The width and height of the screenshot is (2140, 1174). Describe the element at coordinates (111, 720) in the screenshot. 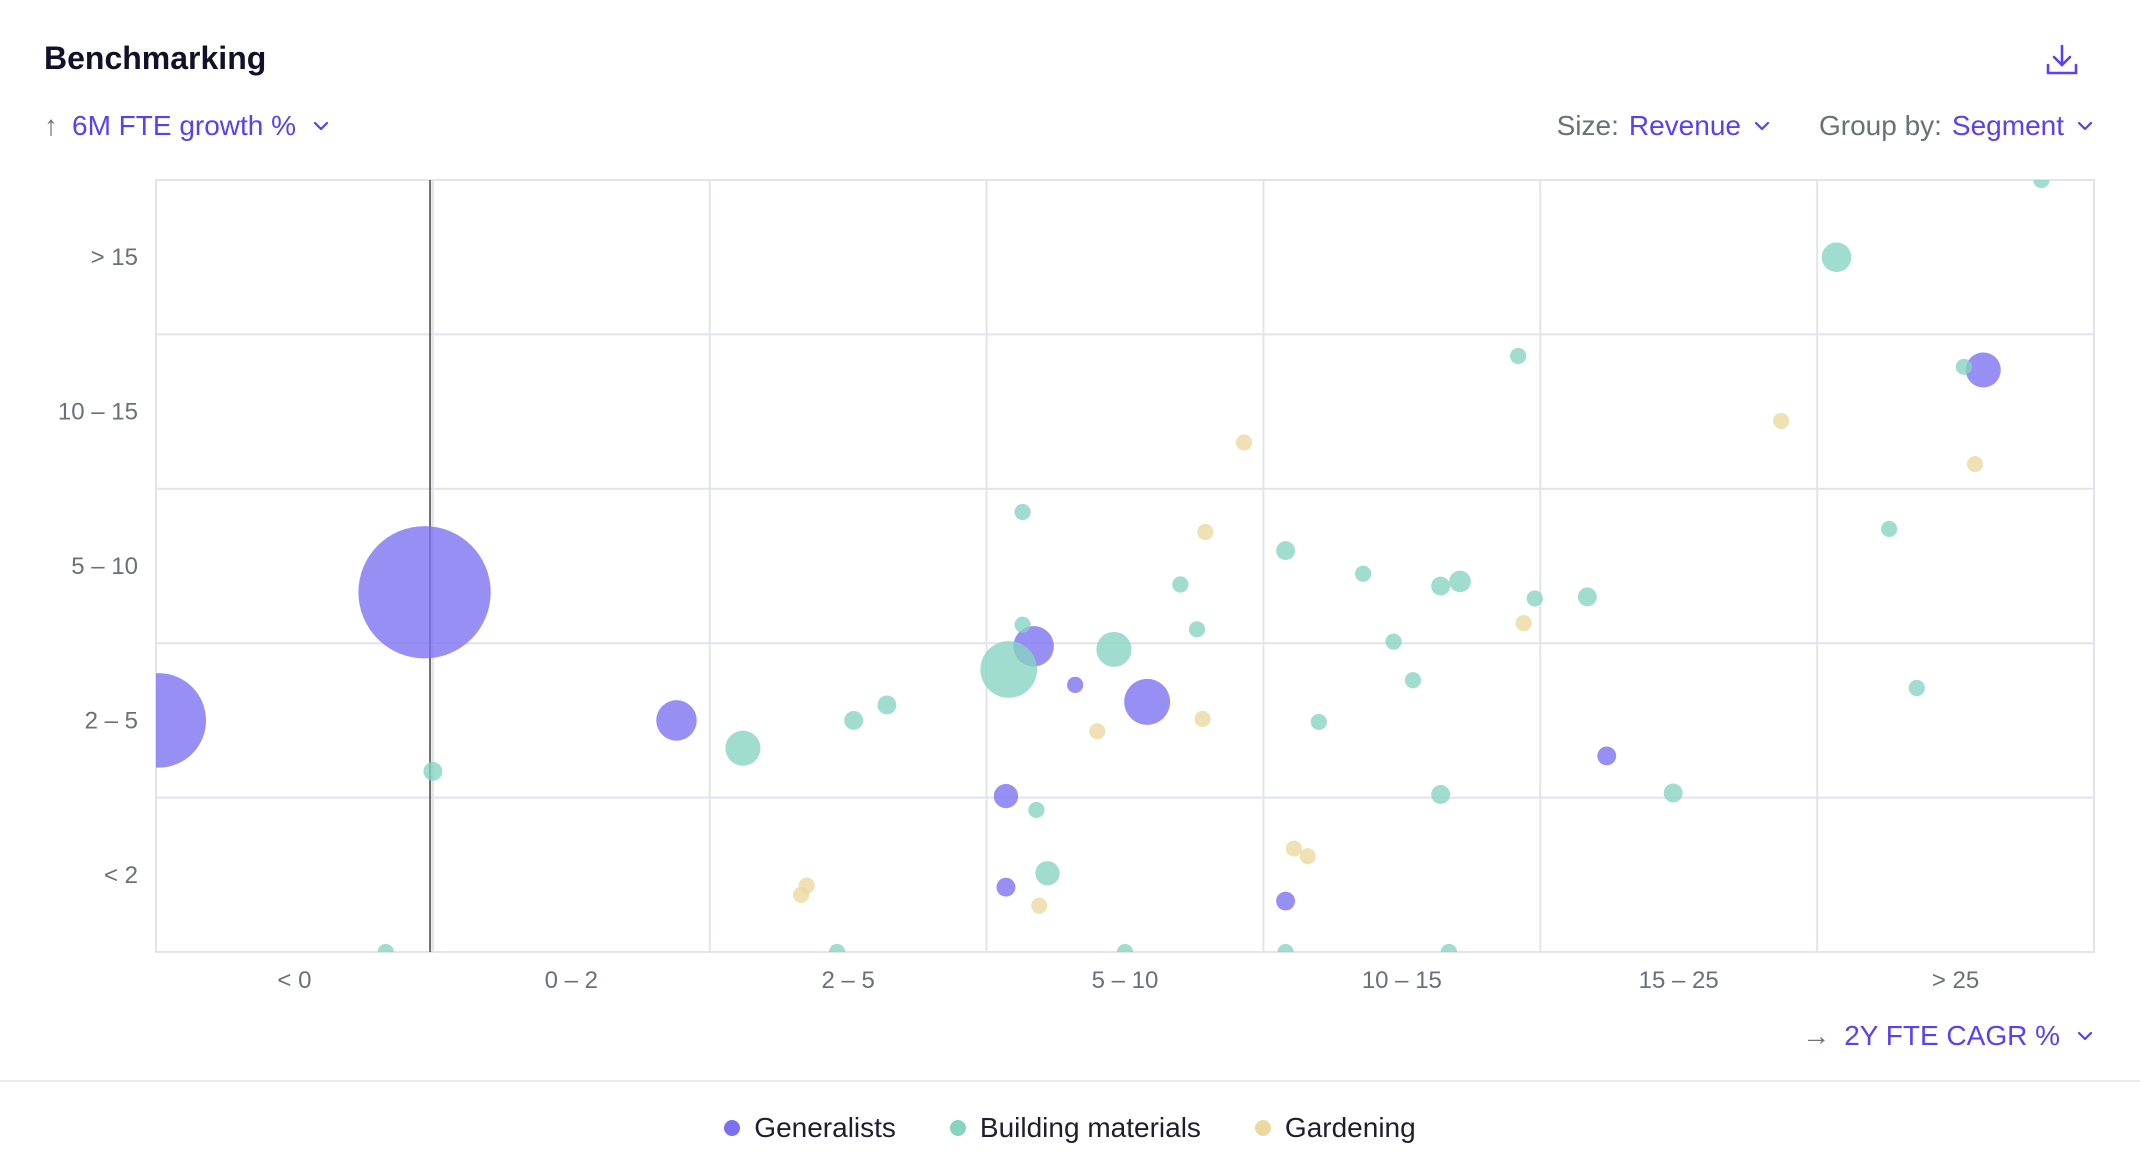

I see `y-tick-label: 2 – 5` at that location.